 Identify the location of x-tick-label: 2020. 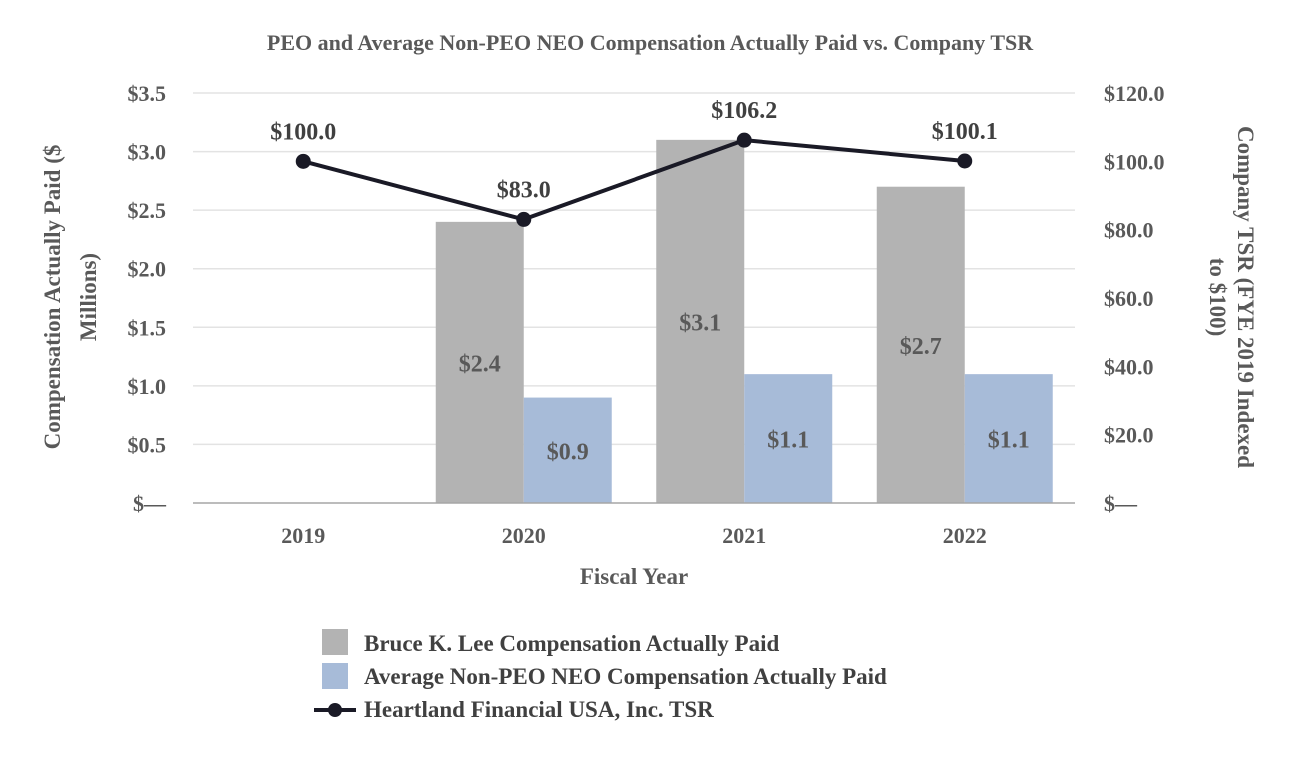
(524, 535).